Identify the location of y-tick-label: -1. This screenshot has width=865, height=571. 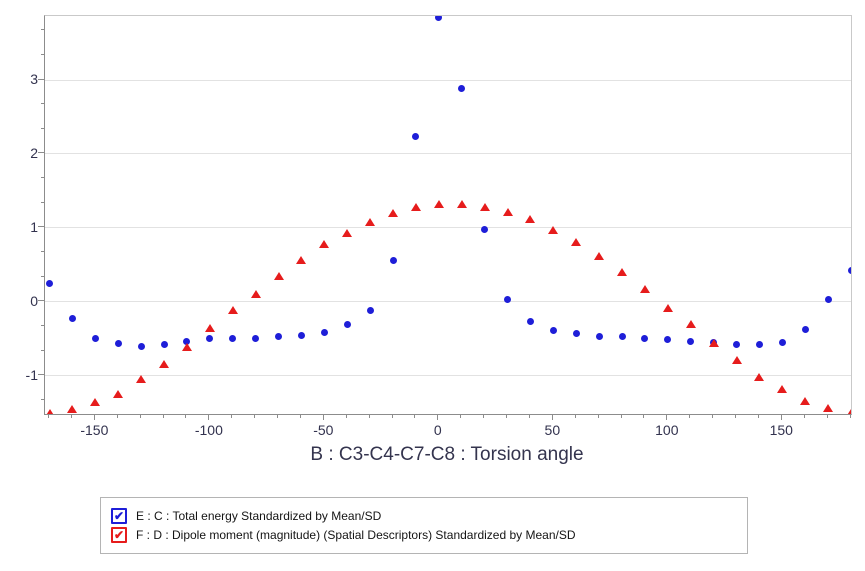
(31, 374).